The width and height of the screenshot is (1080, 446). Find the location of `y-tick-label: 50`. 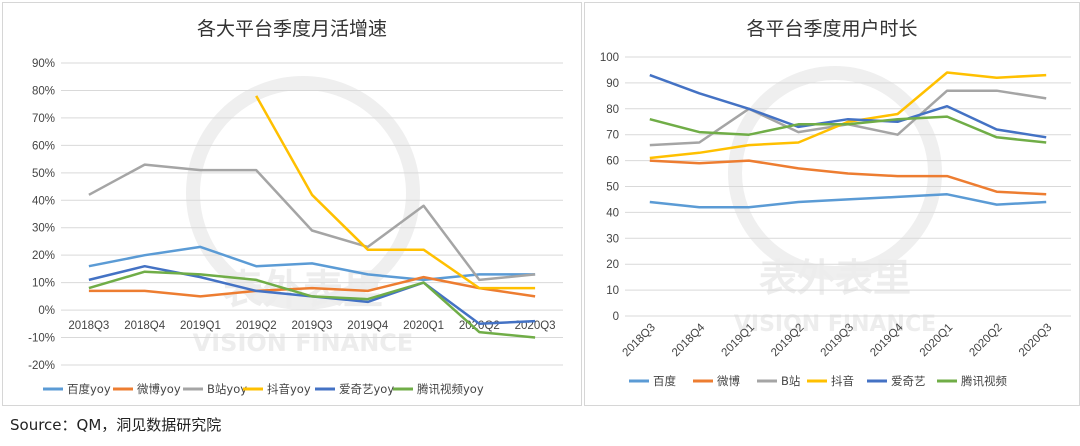

y-tick-label: 50 is located at coordinates (612, 188).